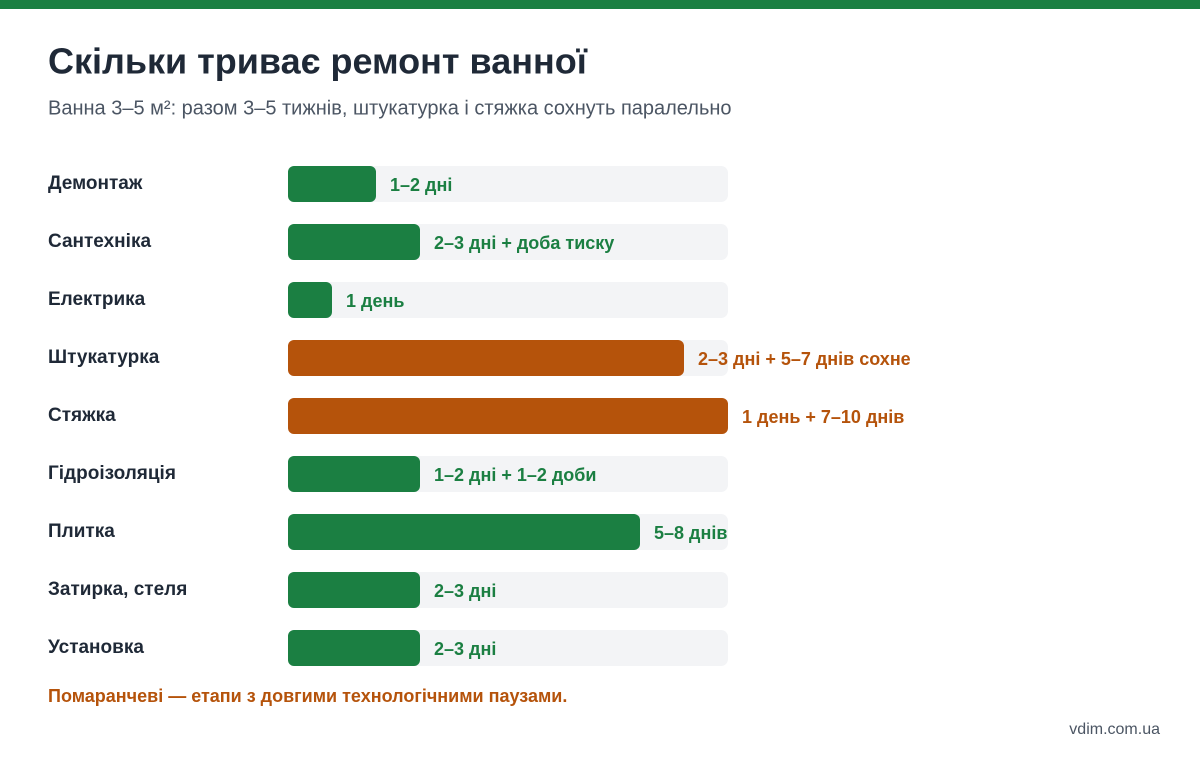 The width and height of the screenshot is (1200, 760). Describe the element at coordinates (421, 185) in the screenshot. I see `value-label: 1–2 дні` at that location.